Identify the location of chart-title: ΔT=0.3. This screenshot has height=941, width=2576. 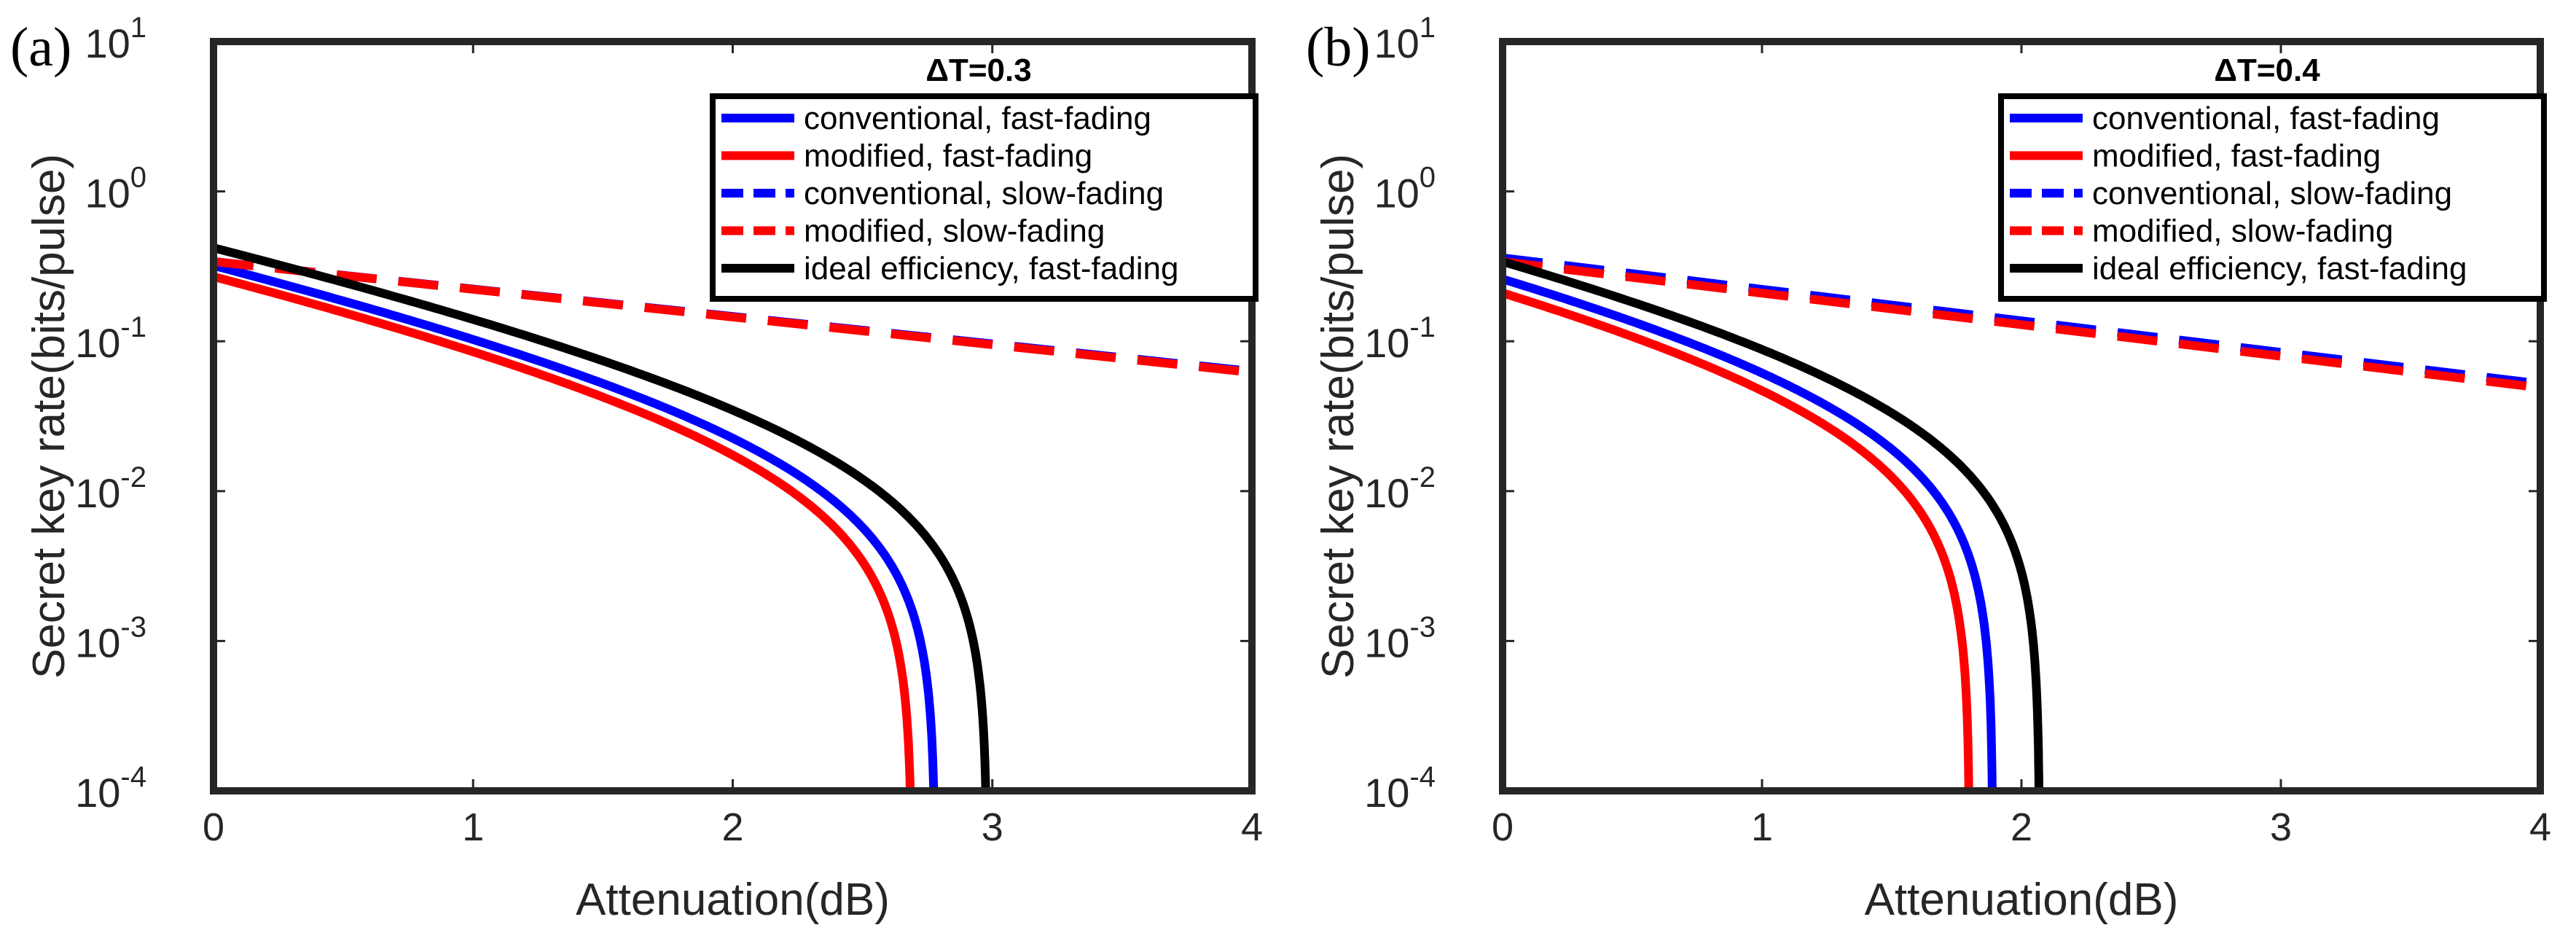
(978, 70).